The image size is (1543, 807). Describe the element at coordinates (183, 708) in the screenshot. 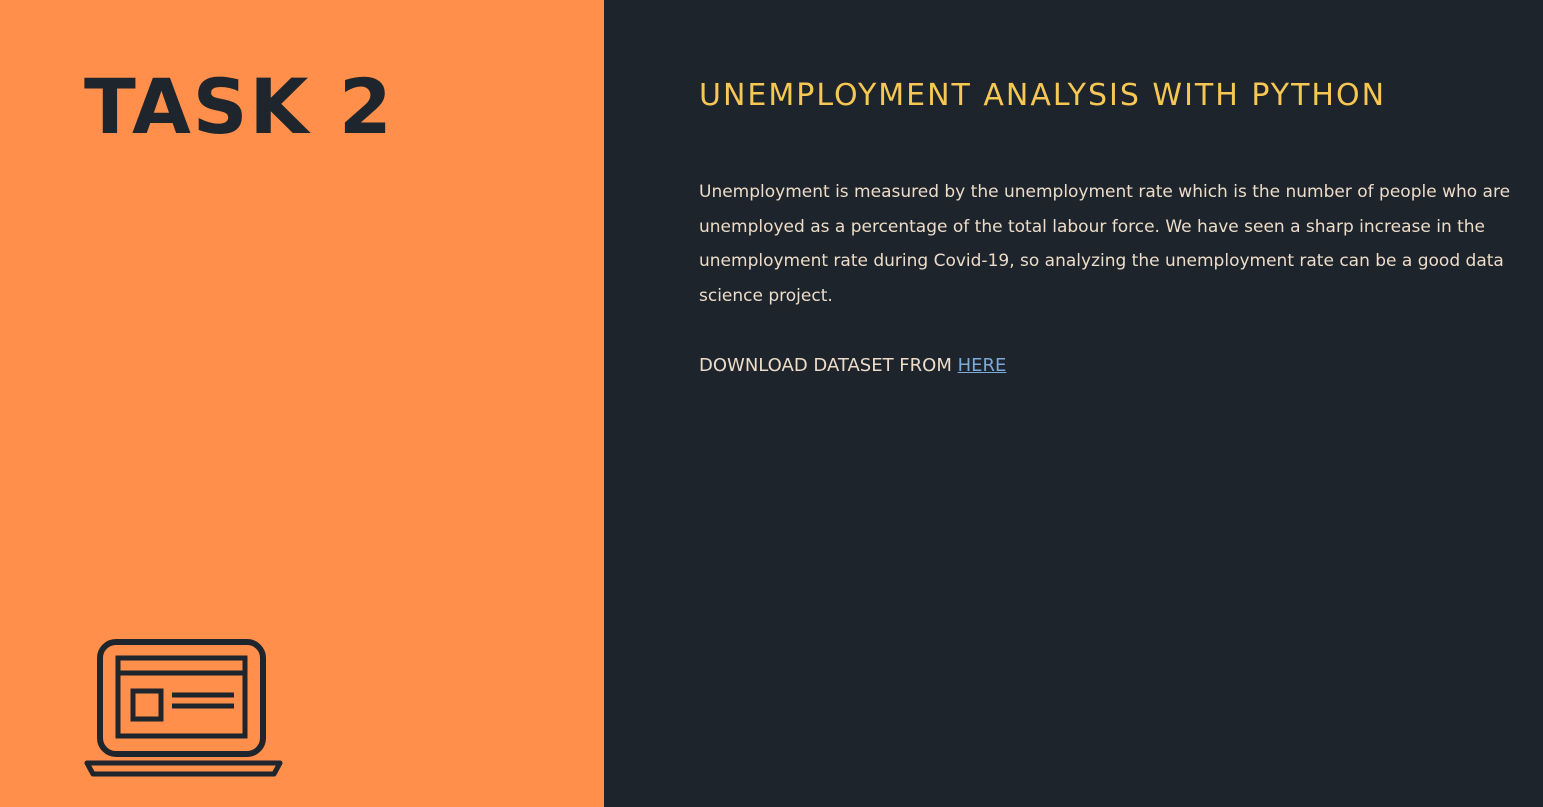

I see `laptop-icon` at that location.